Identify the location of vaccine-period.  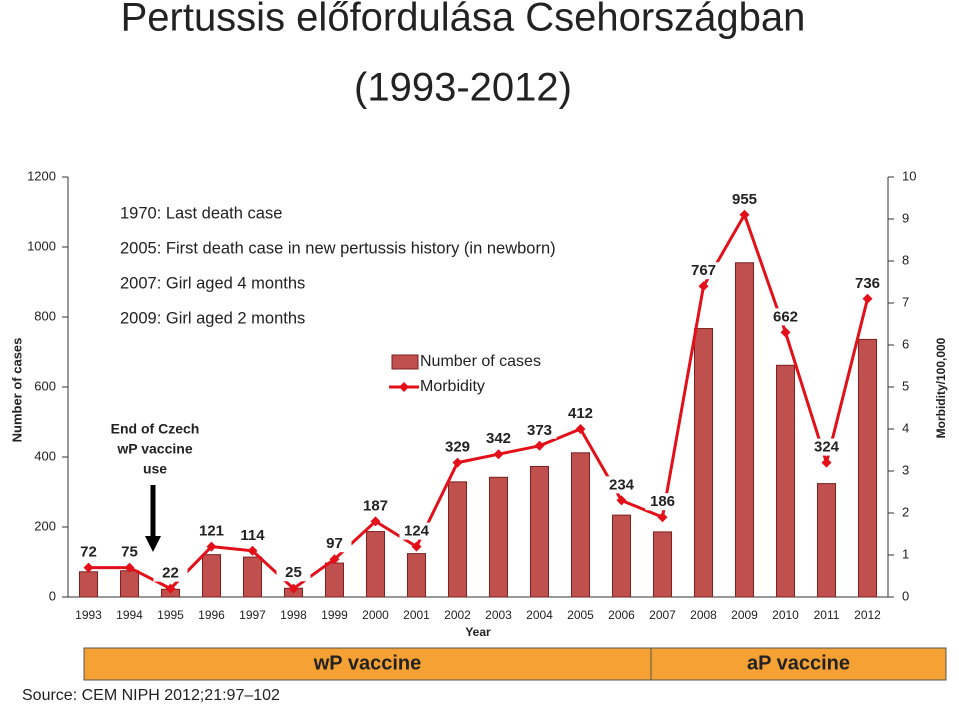
(798, 664).